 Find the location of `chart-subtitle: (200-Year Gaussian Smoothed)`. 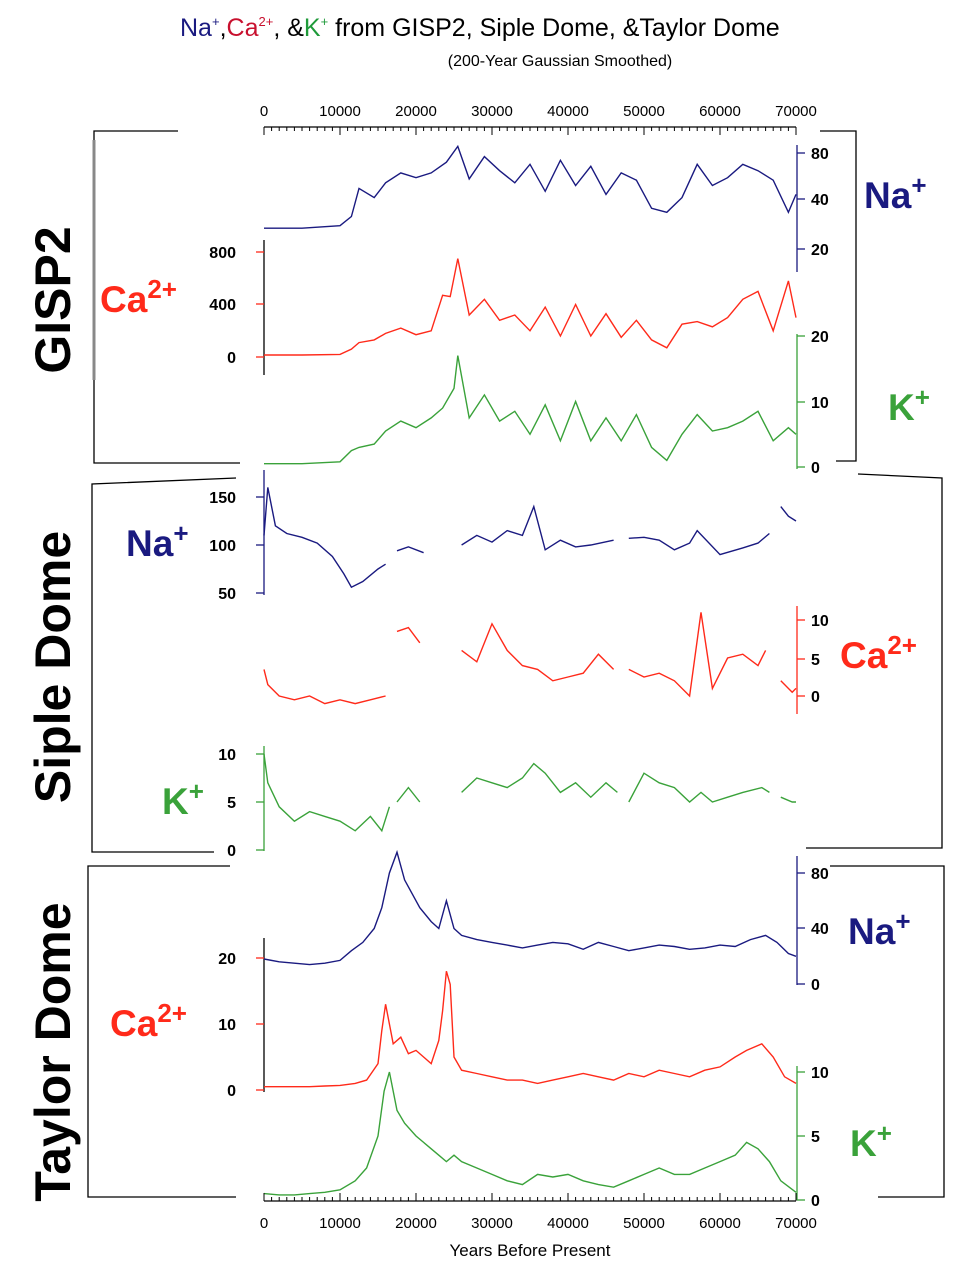

chart-subtitle: (200-Year Gaussian Smoothed) is located at coordinates (560, 61).